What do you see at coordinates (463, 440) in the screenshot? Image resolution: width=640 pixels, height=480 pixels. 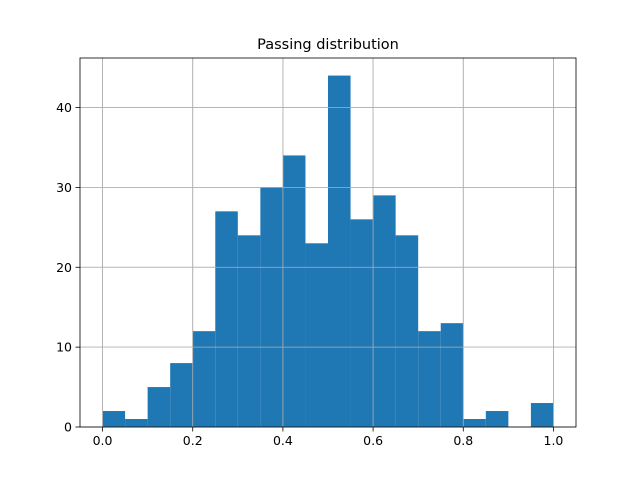 I see `x-tick-label: 0.8` at bounding box center [463, 440].